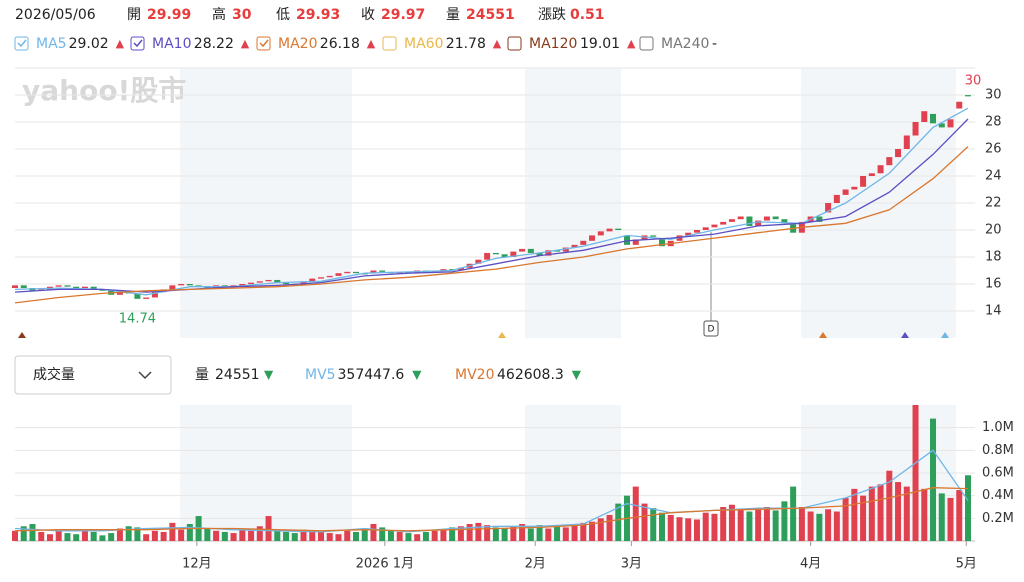 The height and width of the screenshot is (582, 1024). Describe the element at coordinates (466, 44) in the screenshot. I see `legend-value: 21.78` at that location.